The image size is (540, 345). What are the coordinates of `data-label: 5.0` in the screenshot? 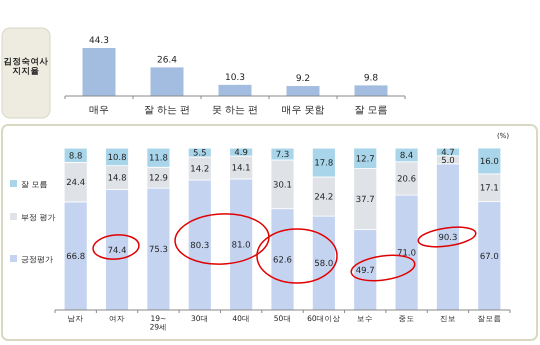 It's located at (448, 161).